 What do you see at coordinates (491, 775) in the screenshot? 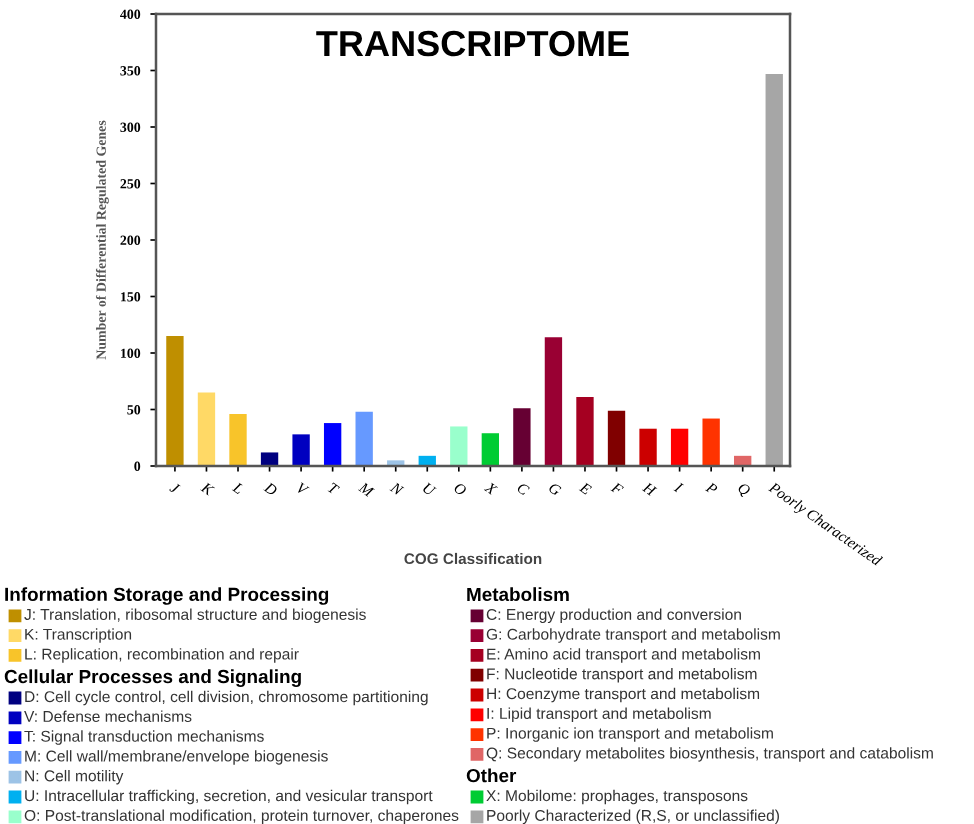
I see `text: Other` at bounding box center [491, 775].